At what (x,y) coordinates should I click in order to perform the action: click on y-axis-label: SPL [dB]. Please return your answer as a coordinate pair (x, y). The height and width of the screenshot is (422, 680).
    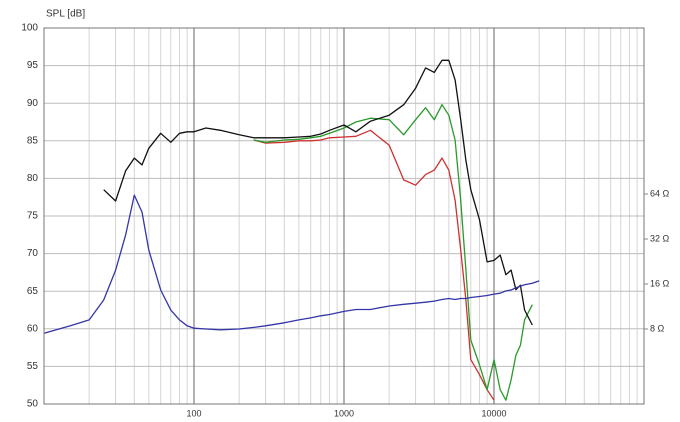
    Looking at the image, I should click on (65, 14).